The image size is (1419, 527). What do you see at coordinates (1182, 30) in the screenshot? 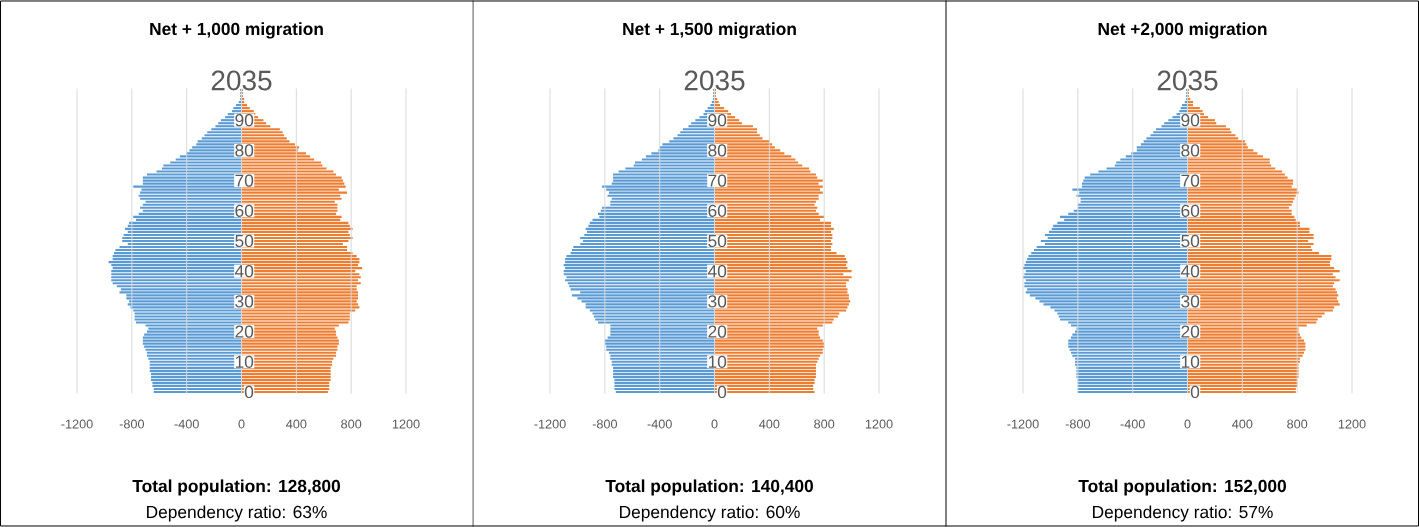
I see `chart-title: Net +2,000 migration` at bounding box center [1182, 30].